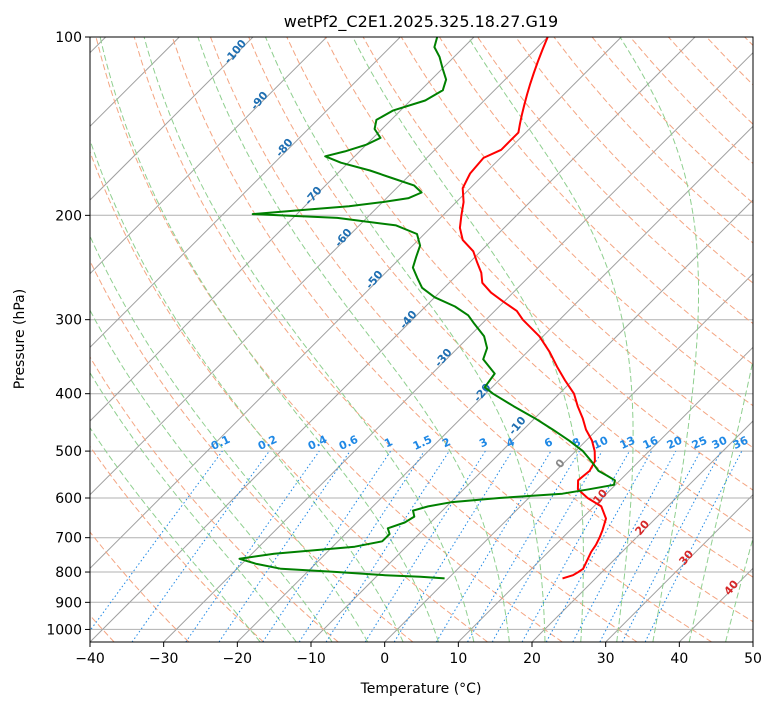 The height and width of the screenshot is (708, 775). What do you see at coordinates (164, 659) in the screenshot?
I see `x-tick-label: −30` at bounding box center [164, 659].